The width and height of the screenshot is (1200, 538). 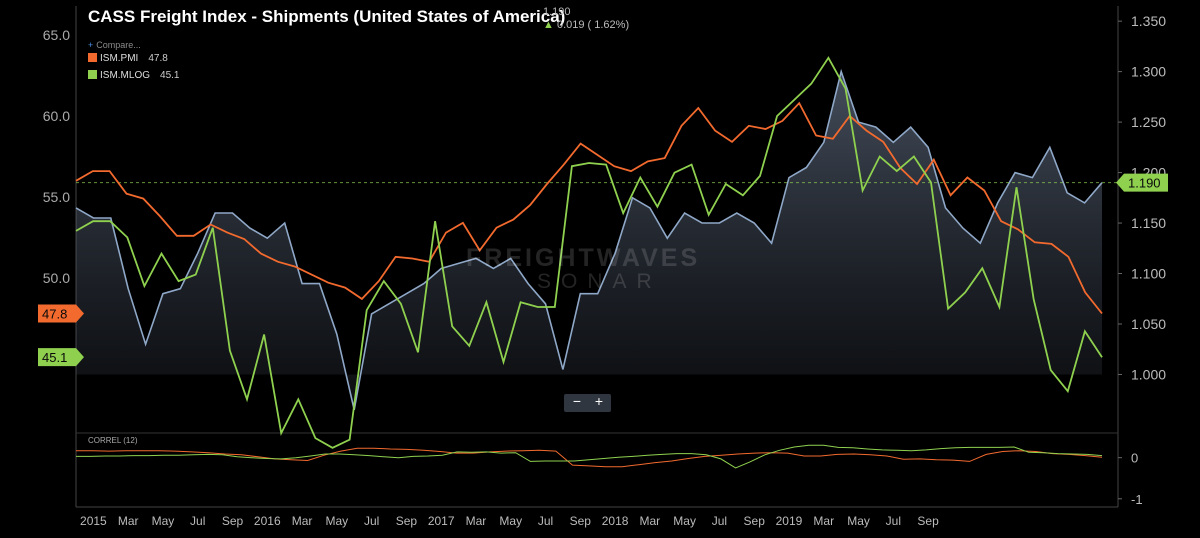 I want to click on pmi-value-badge-text: 47.8, so click(x=54, y=313).